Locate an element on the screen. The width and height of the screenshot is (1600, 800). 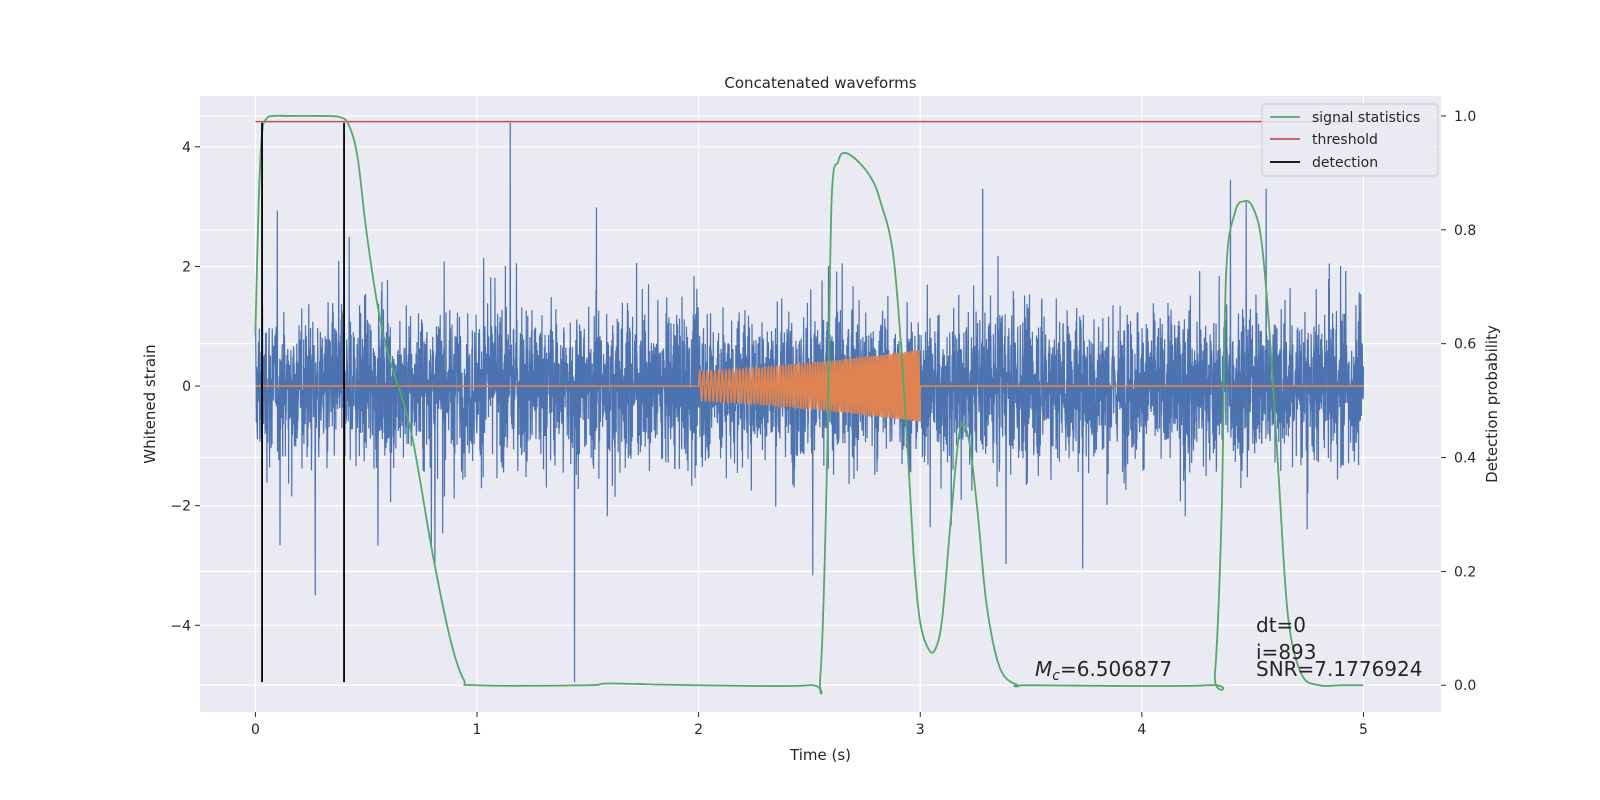
y-axis-label: Whitened strain is located at coordinates (150, 403).